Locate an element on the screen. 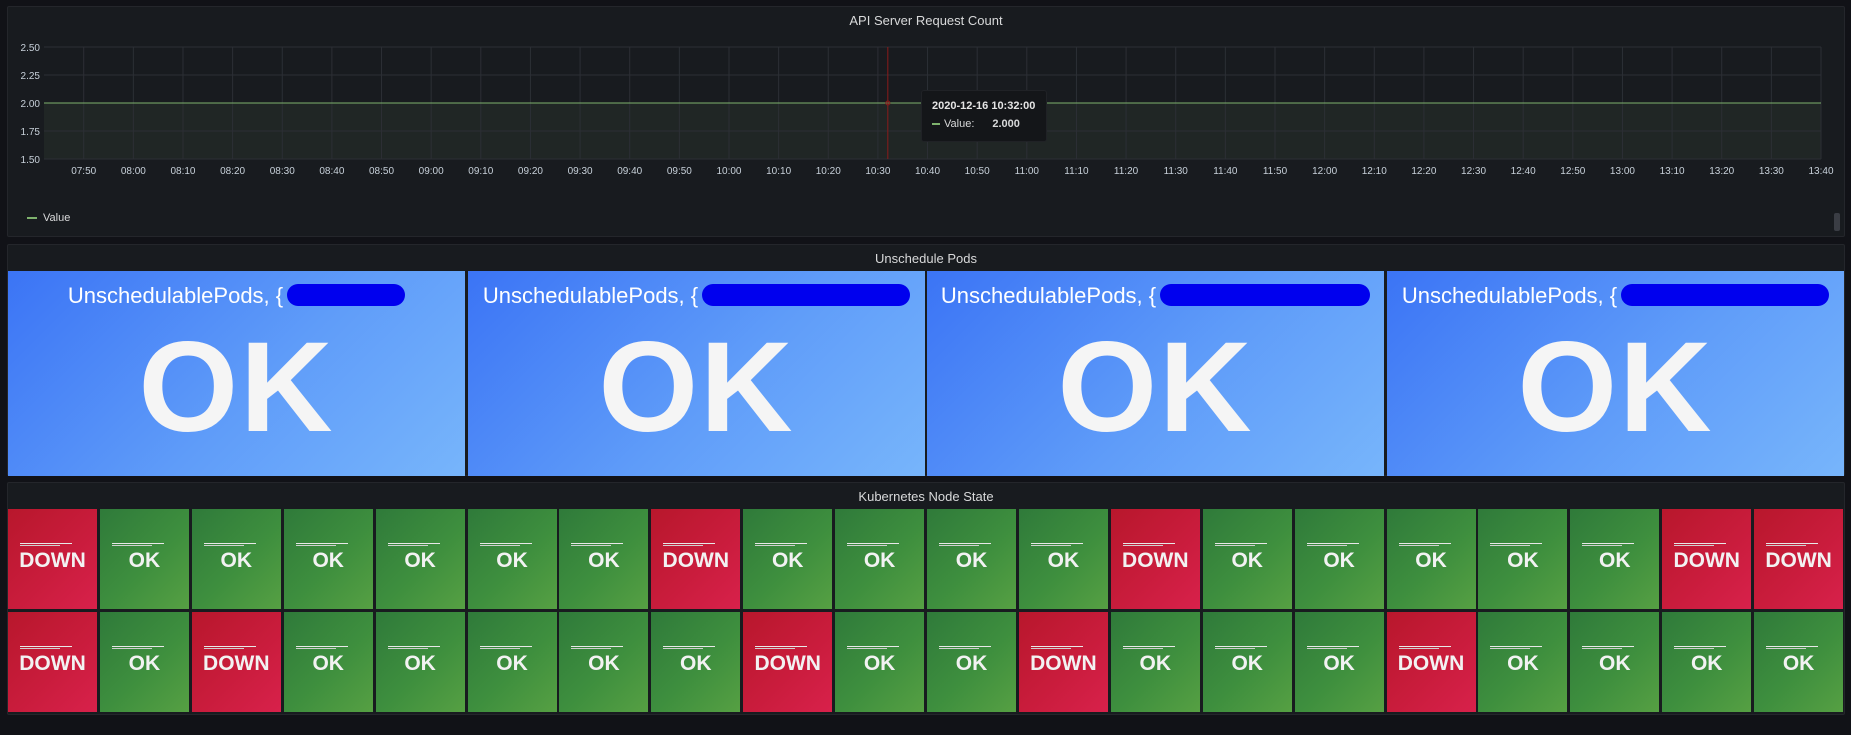 The width and height of the screenshot is (1851, 735). x-tick-label: 08:10 is located at coordinates (182, 171).